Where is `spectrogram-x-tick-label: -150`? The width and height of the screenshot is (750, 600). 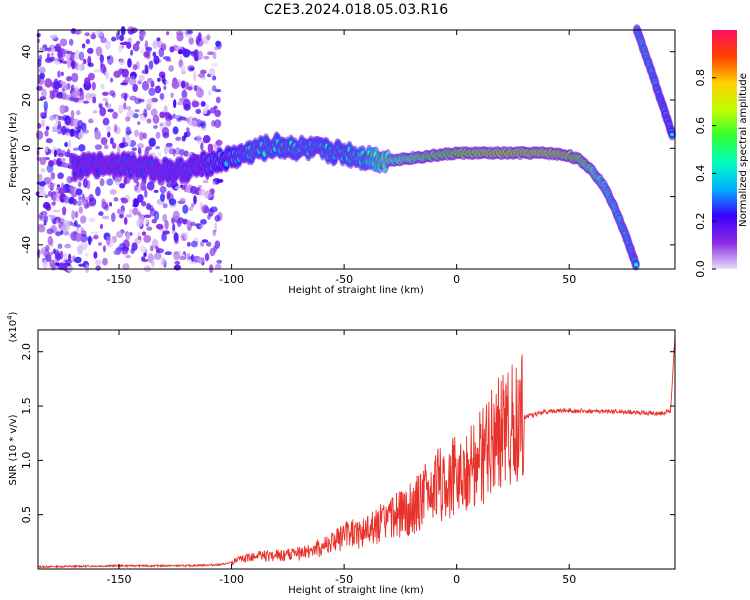
spectrogram-x-tick-label: -150 is located at coordinates (119, 279).